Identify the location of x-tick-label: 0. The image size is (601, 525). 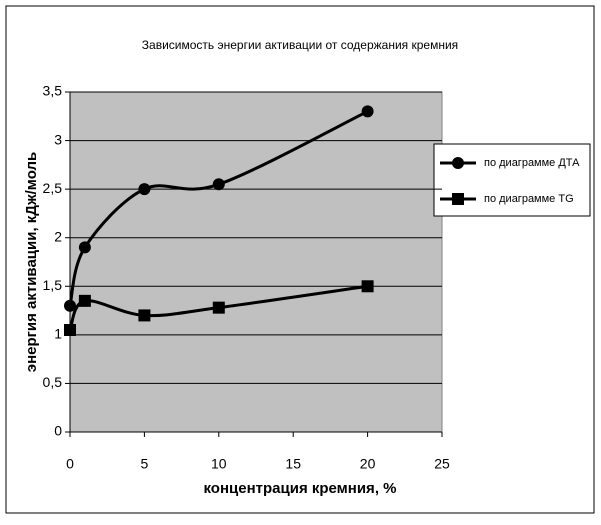
(70, 464).